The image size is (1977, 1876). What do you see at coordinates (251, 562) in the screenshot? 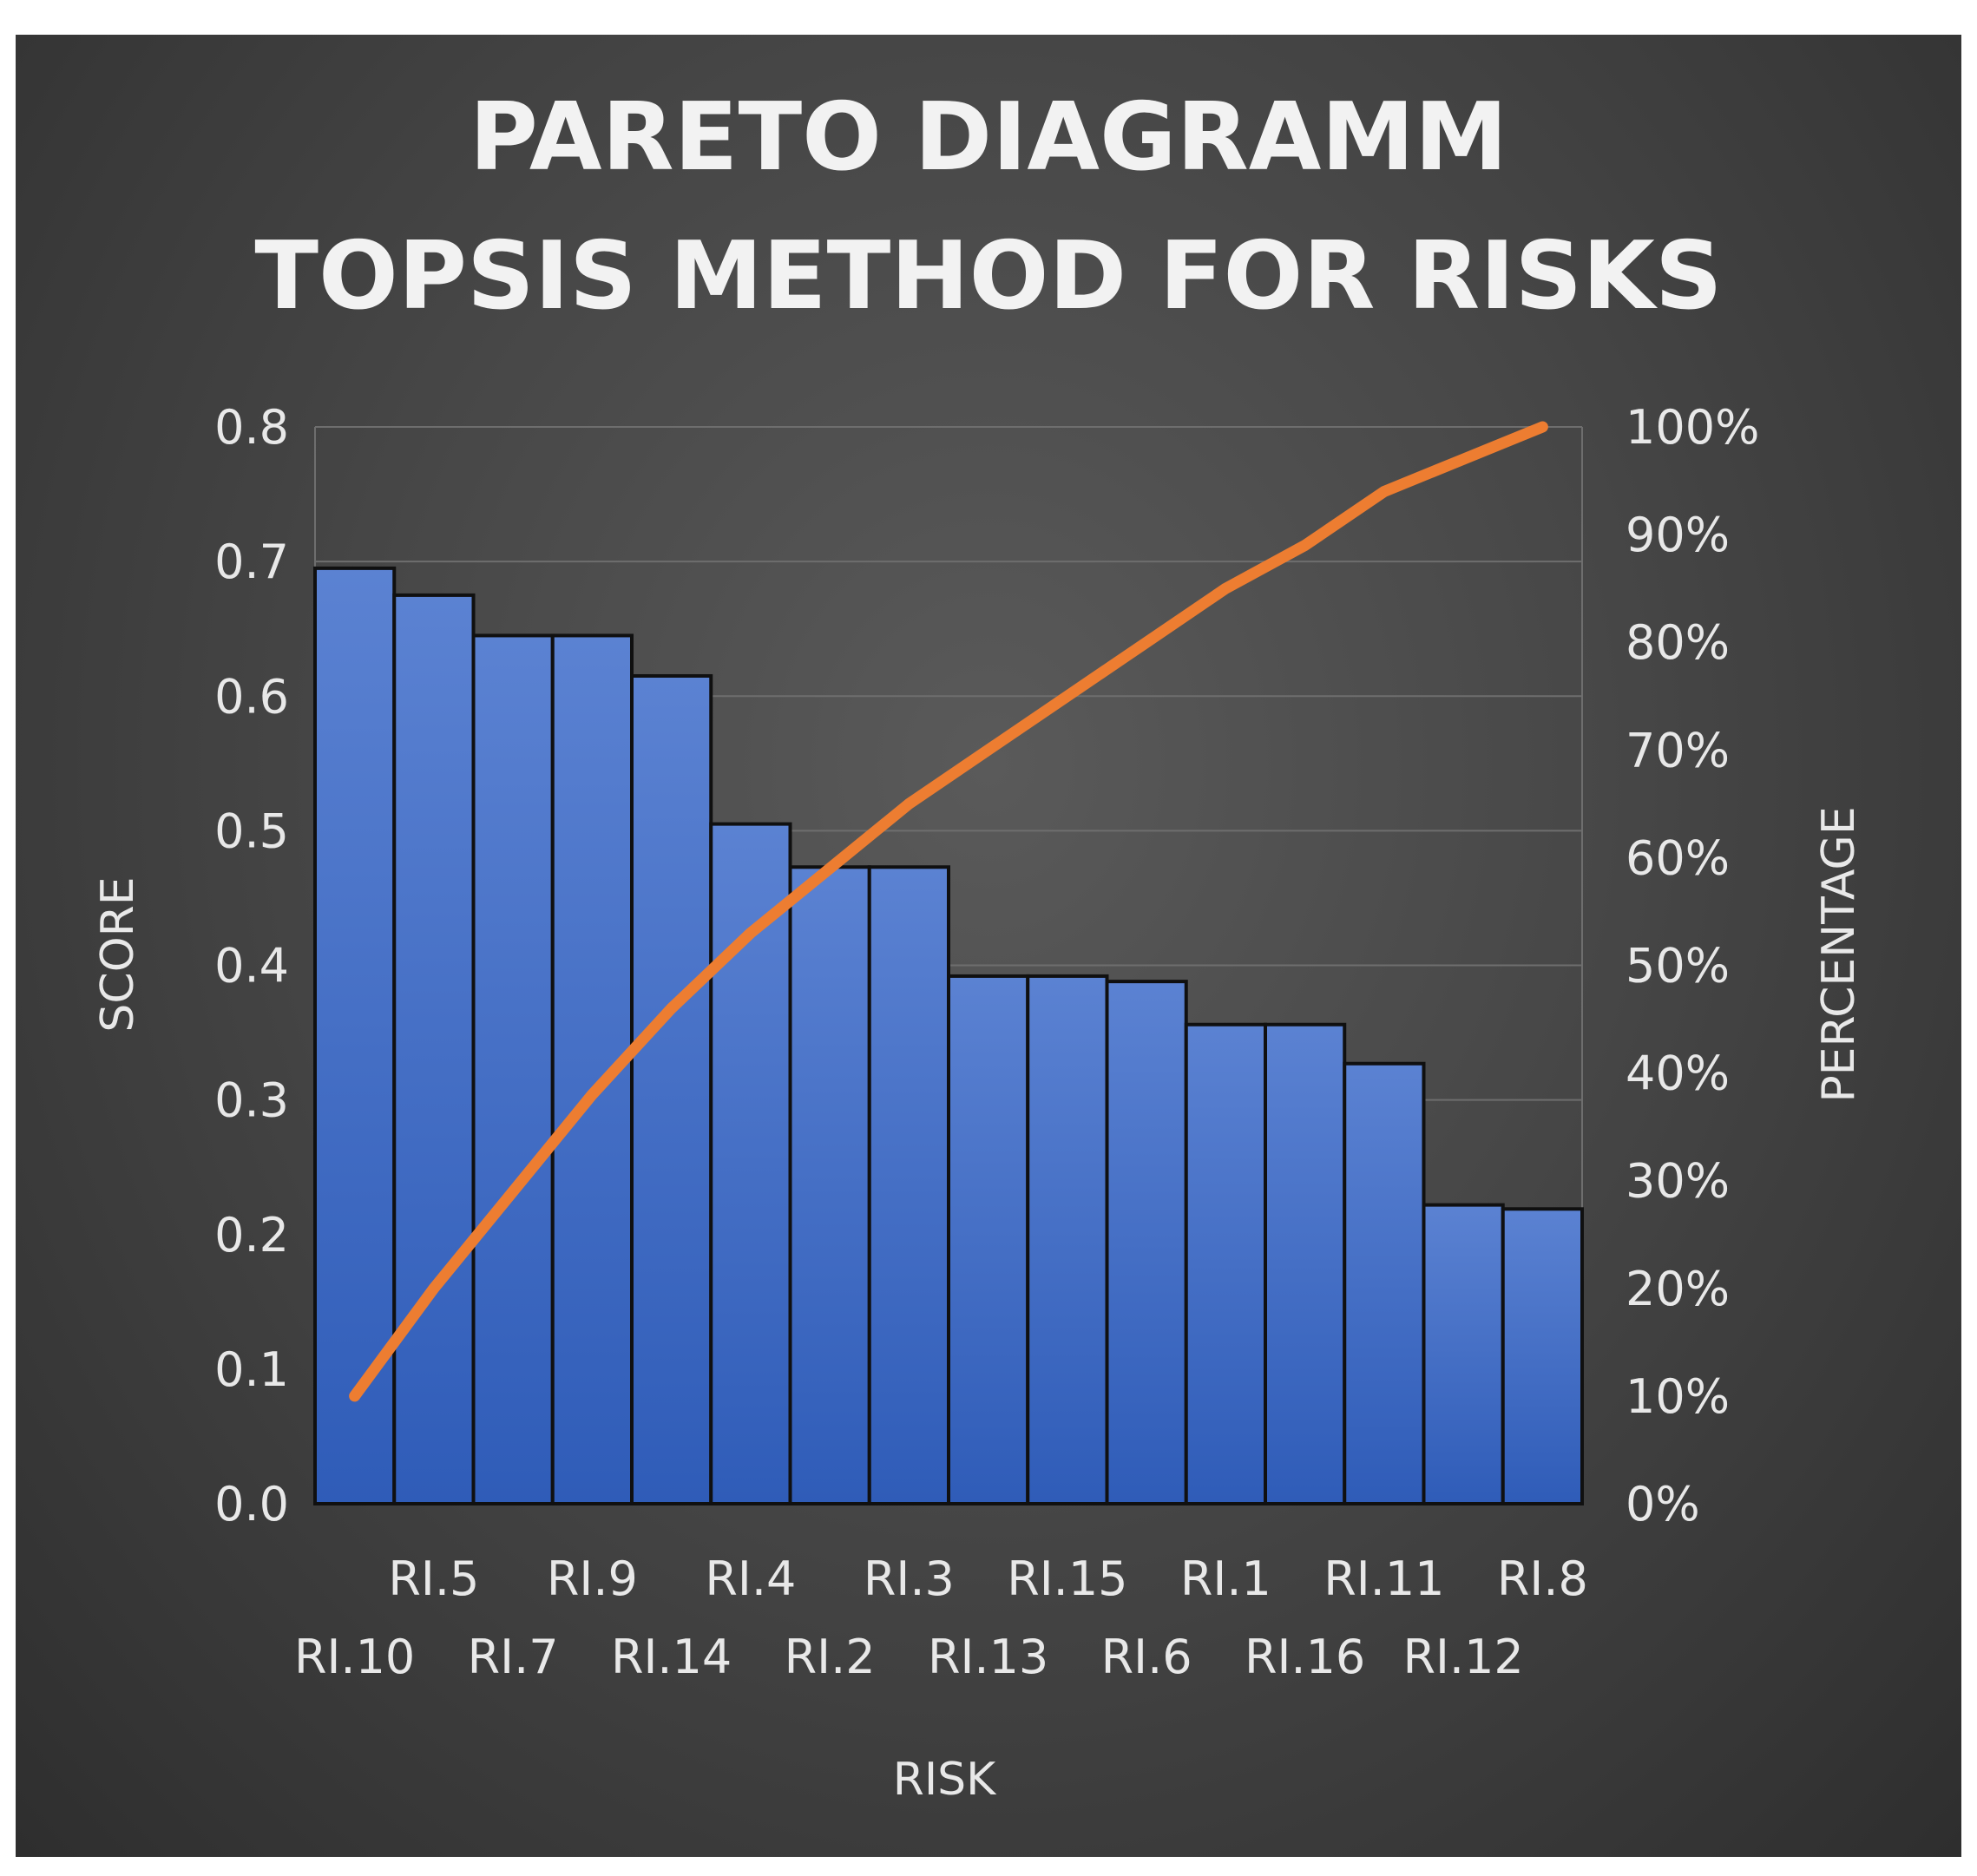
I see `y-tick-label: 0.7` at bounding box center [251, 562].